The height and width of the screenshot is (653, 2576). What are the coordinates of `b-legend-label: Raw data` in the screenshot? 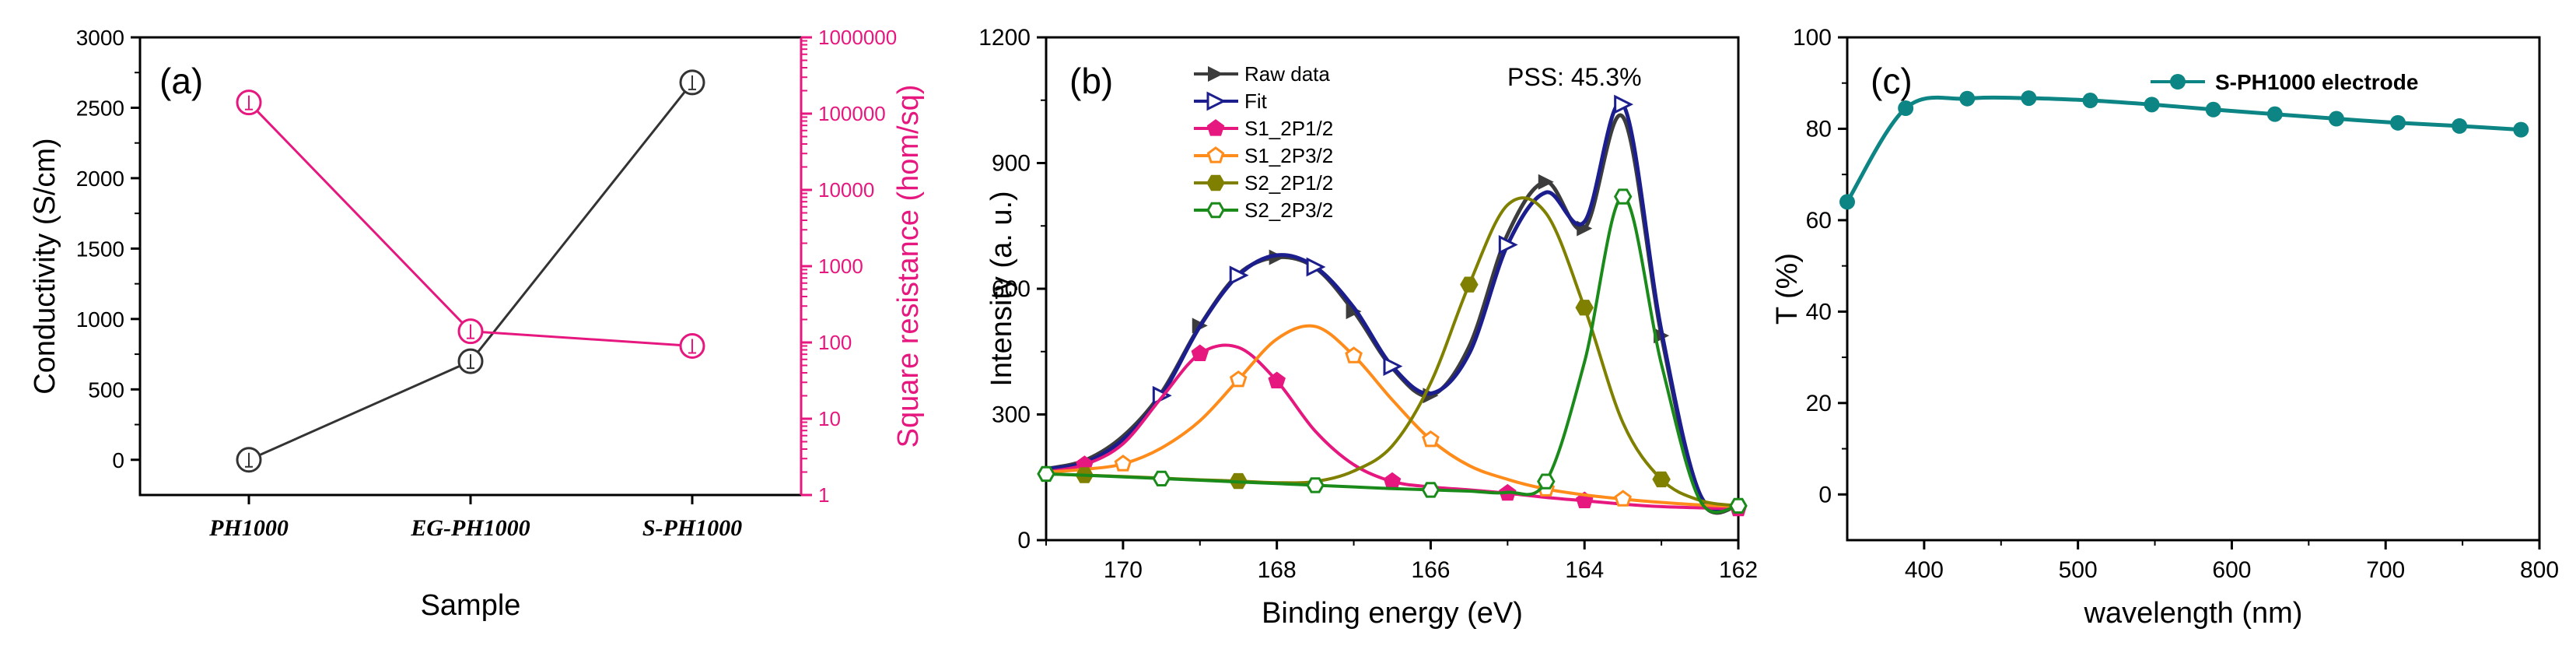 It's located at (1287, 74).